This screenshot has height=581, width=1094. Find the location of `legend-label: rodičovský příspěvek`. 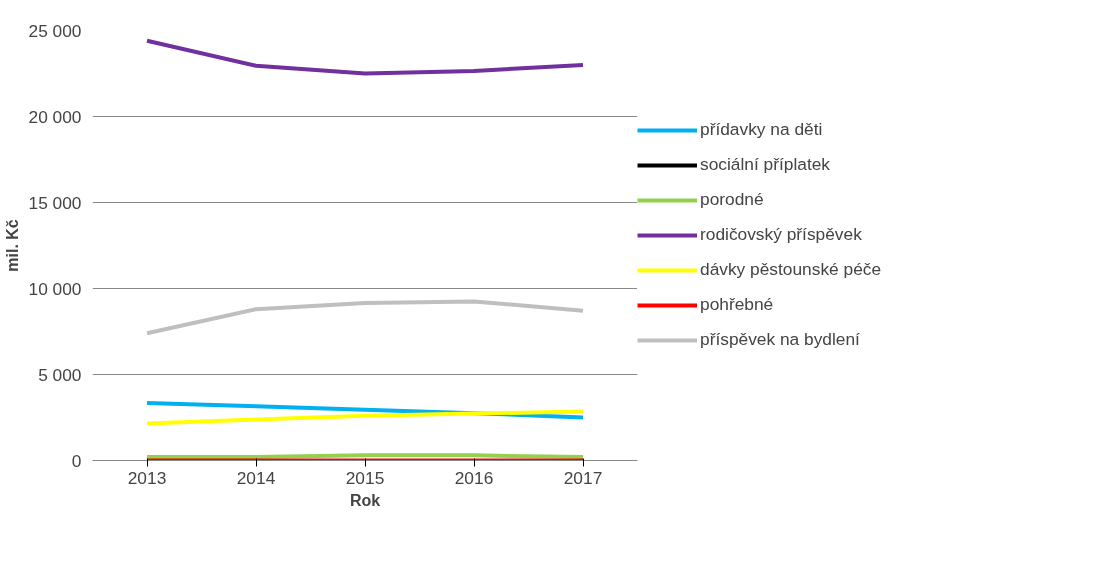

legend-label: rodičovský příspěvek is located at coordinates (781, 234).